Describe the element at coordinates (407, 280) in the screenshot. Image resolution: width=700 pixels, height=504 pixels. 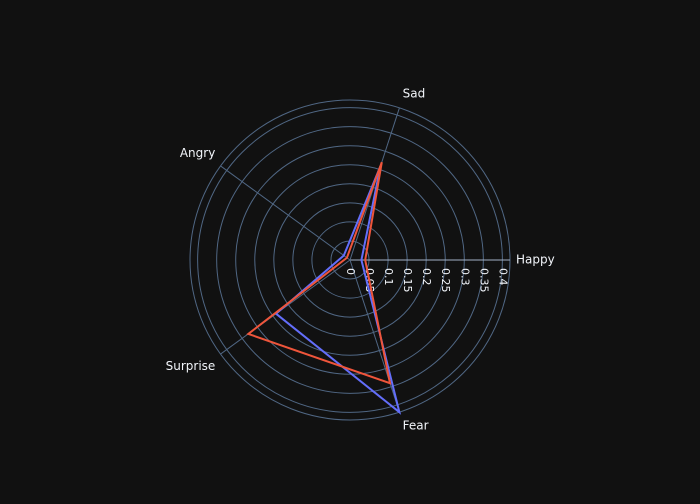
I see `radial-tick-label: 0.15` at that location.